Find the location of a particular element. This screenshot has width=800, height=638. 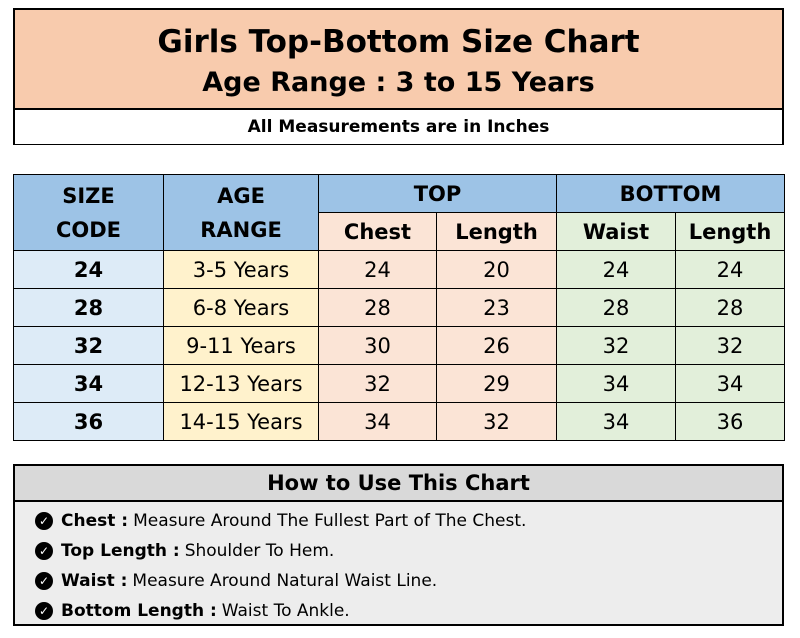

bottom-waist-header: Waist is located at coordinates (616, 231).